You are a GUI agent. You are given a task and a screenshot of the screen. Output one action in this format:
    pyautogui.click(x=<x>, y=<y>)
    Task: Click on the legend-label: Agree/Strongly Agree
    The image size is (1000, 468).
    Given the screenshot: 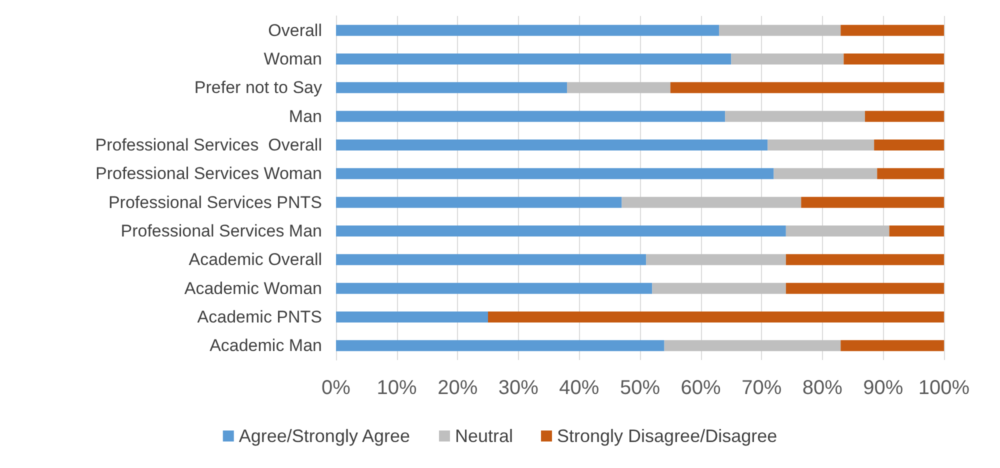 What is the action you would take?
    pyautogui.click(x=324, y=436)
    